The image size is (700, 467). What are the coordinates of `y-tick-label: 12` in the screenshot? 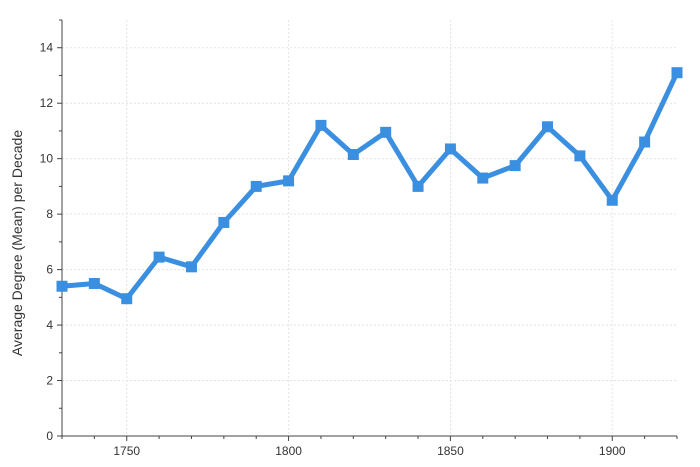 It's located at (47, 103).